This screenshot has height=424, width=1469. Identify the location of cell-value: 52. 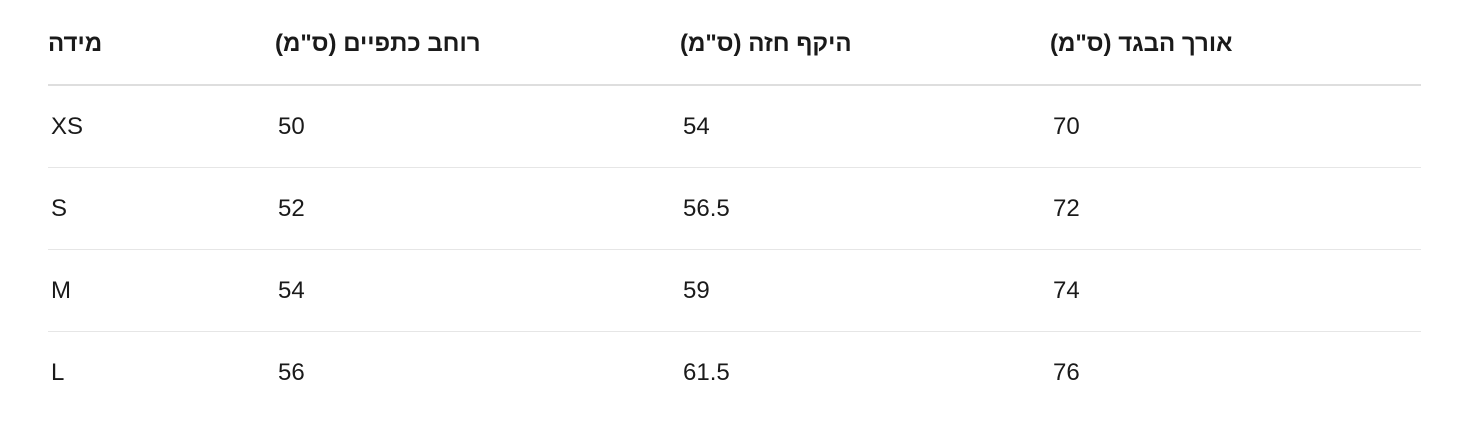
(291, 208).